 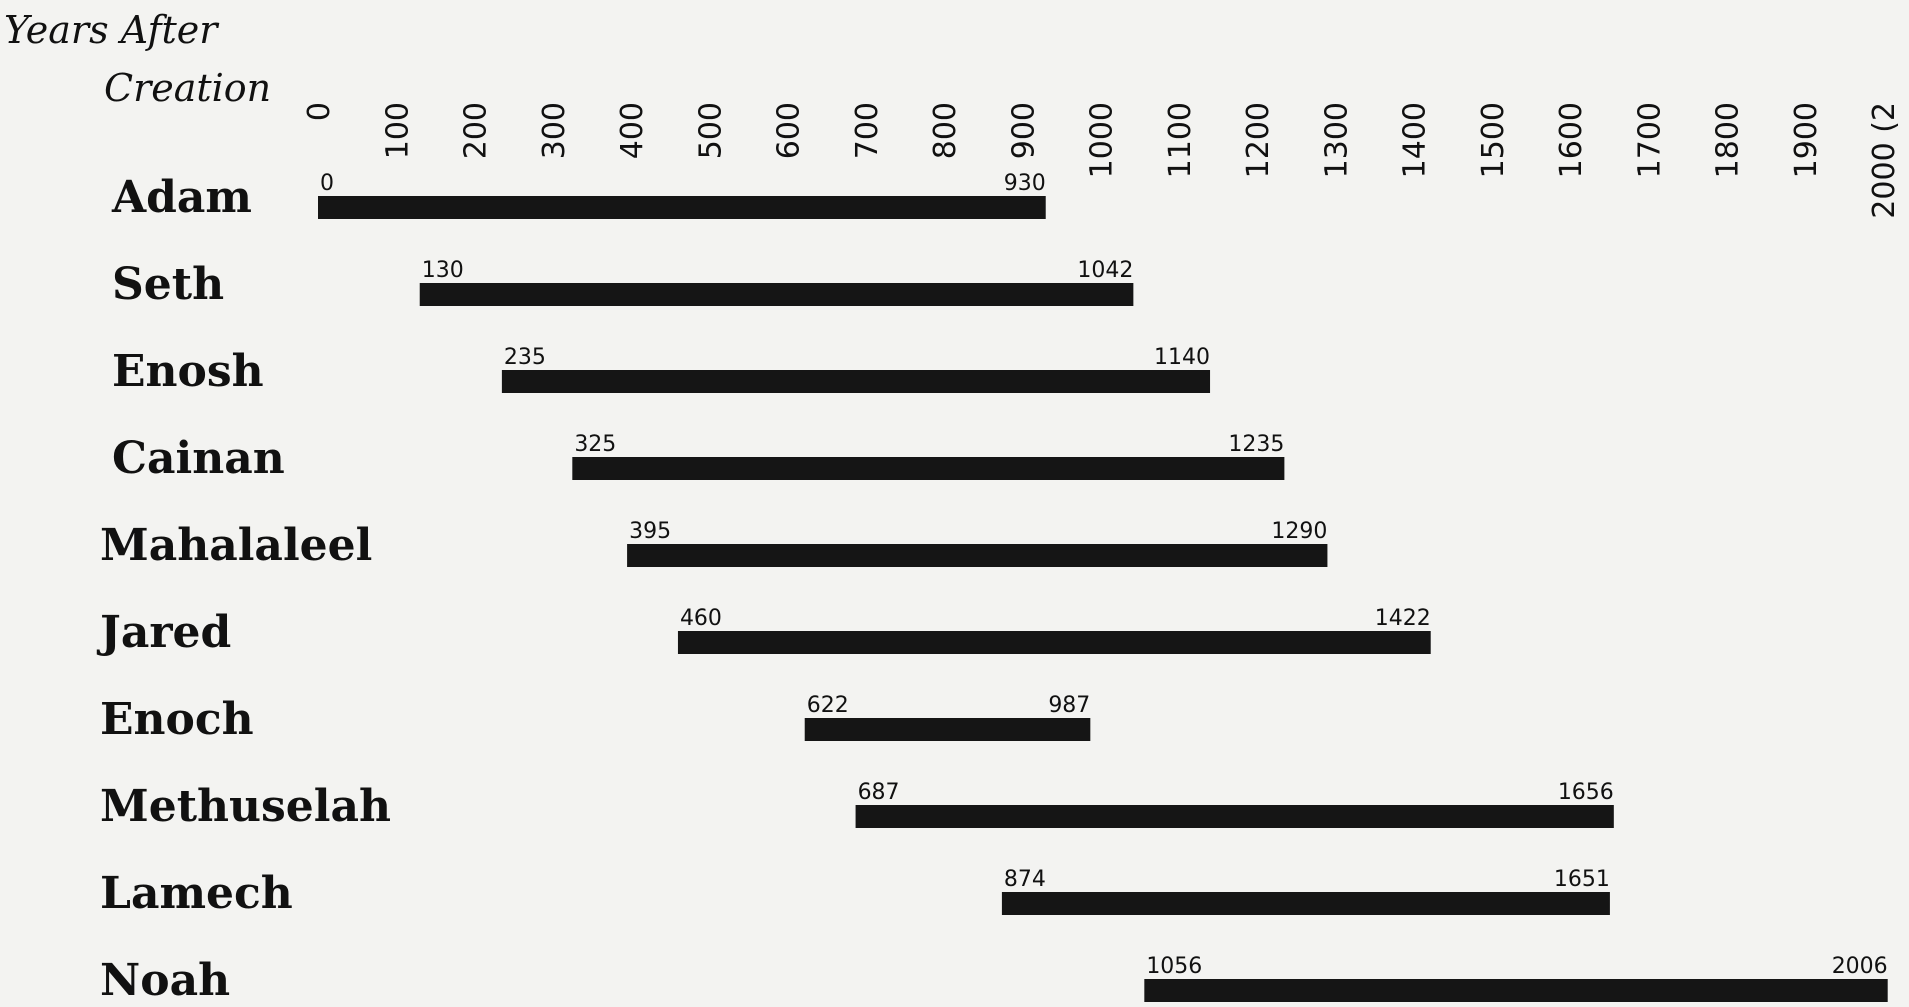 What do you see at coordinates (397, 130) in the screenshot?
I see `x-tick-label: 100` at bounding box center [397, 130].